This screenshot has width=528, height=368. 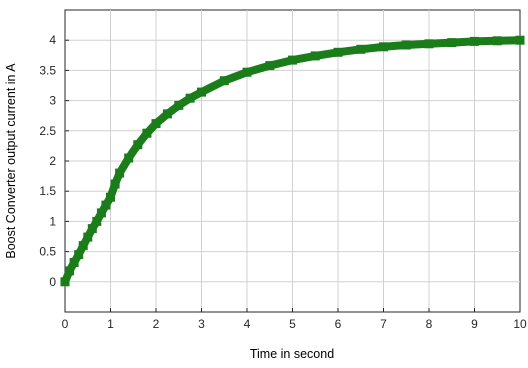 I want to click on x-axis-label: Time in second, so click(x=292, y=354).